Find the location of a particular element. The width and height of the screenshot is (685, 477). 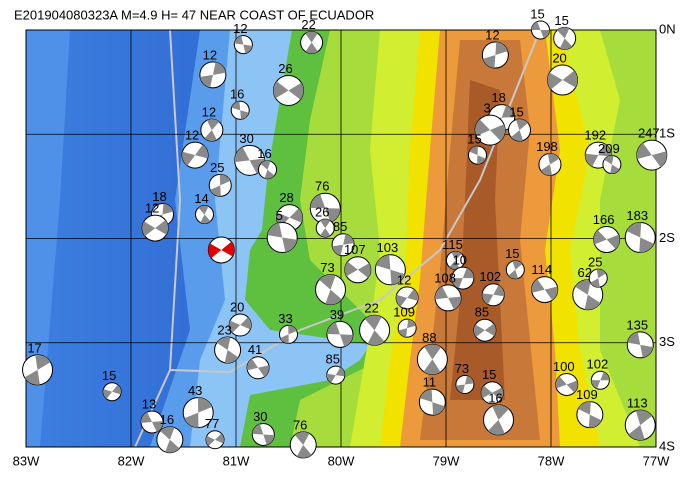

event-depth-label: 166 is located at coordinates (604, 219).